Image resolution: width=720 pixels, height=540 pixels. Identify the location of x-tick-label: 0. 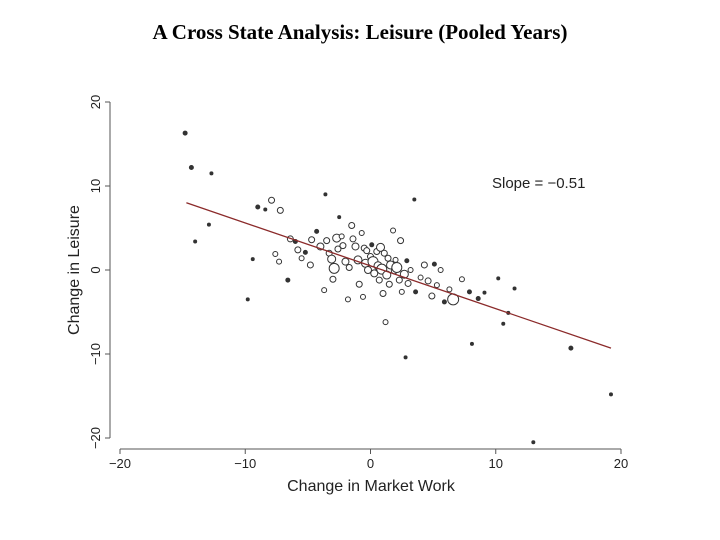
(370, 463).